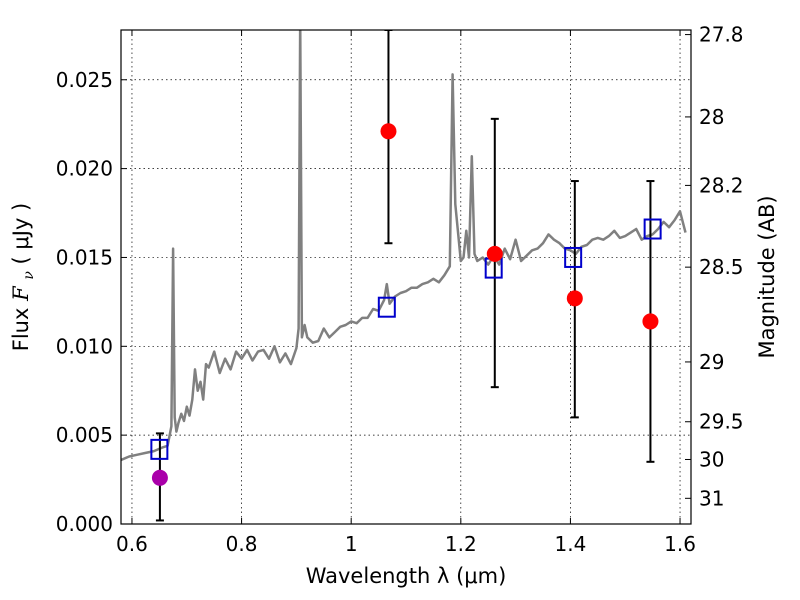 The width and height of the screenshot is (800, 600). I want to click on y-tick-label: 0.015, so click(84, 257).